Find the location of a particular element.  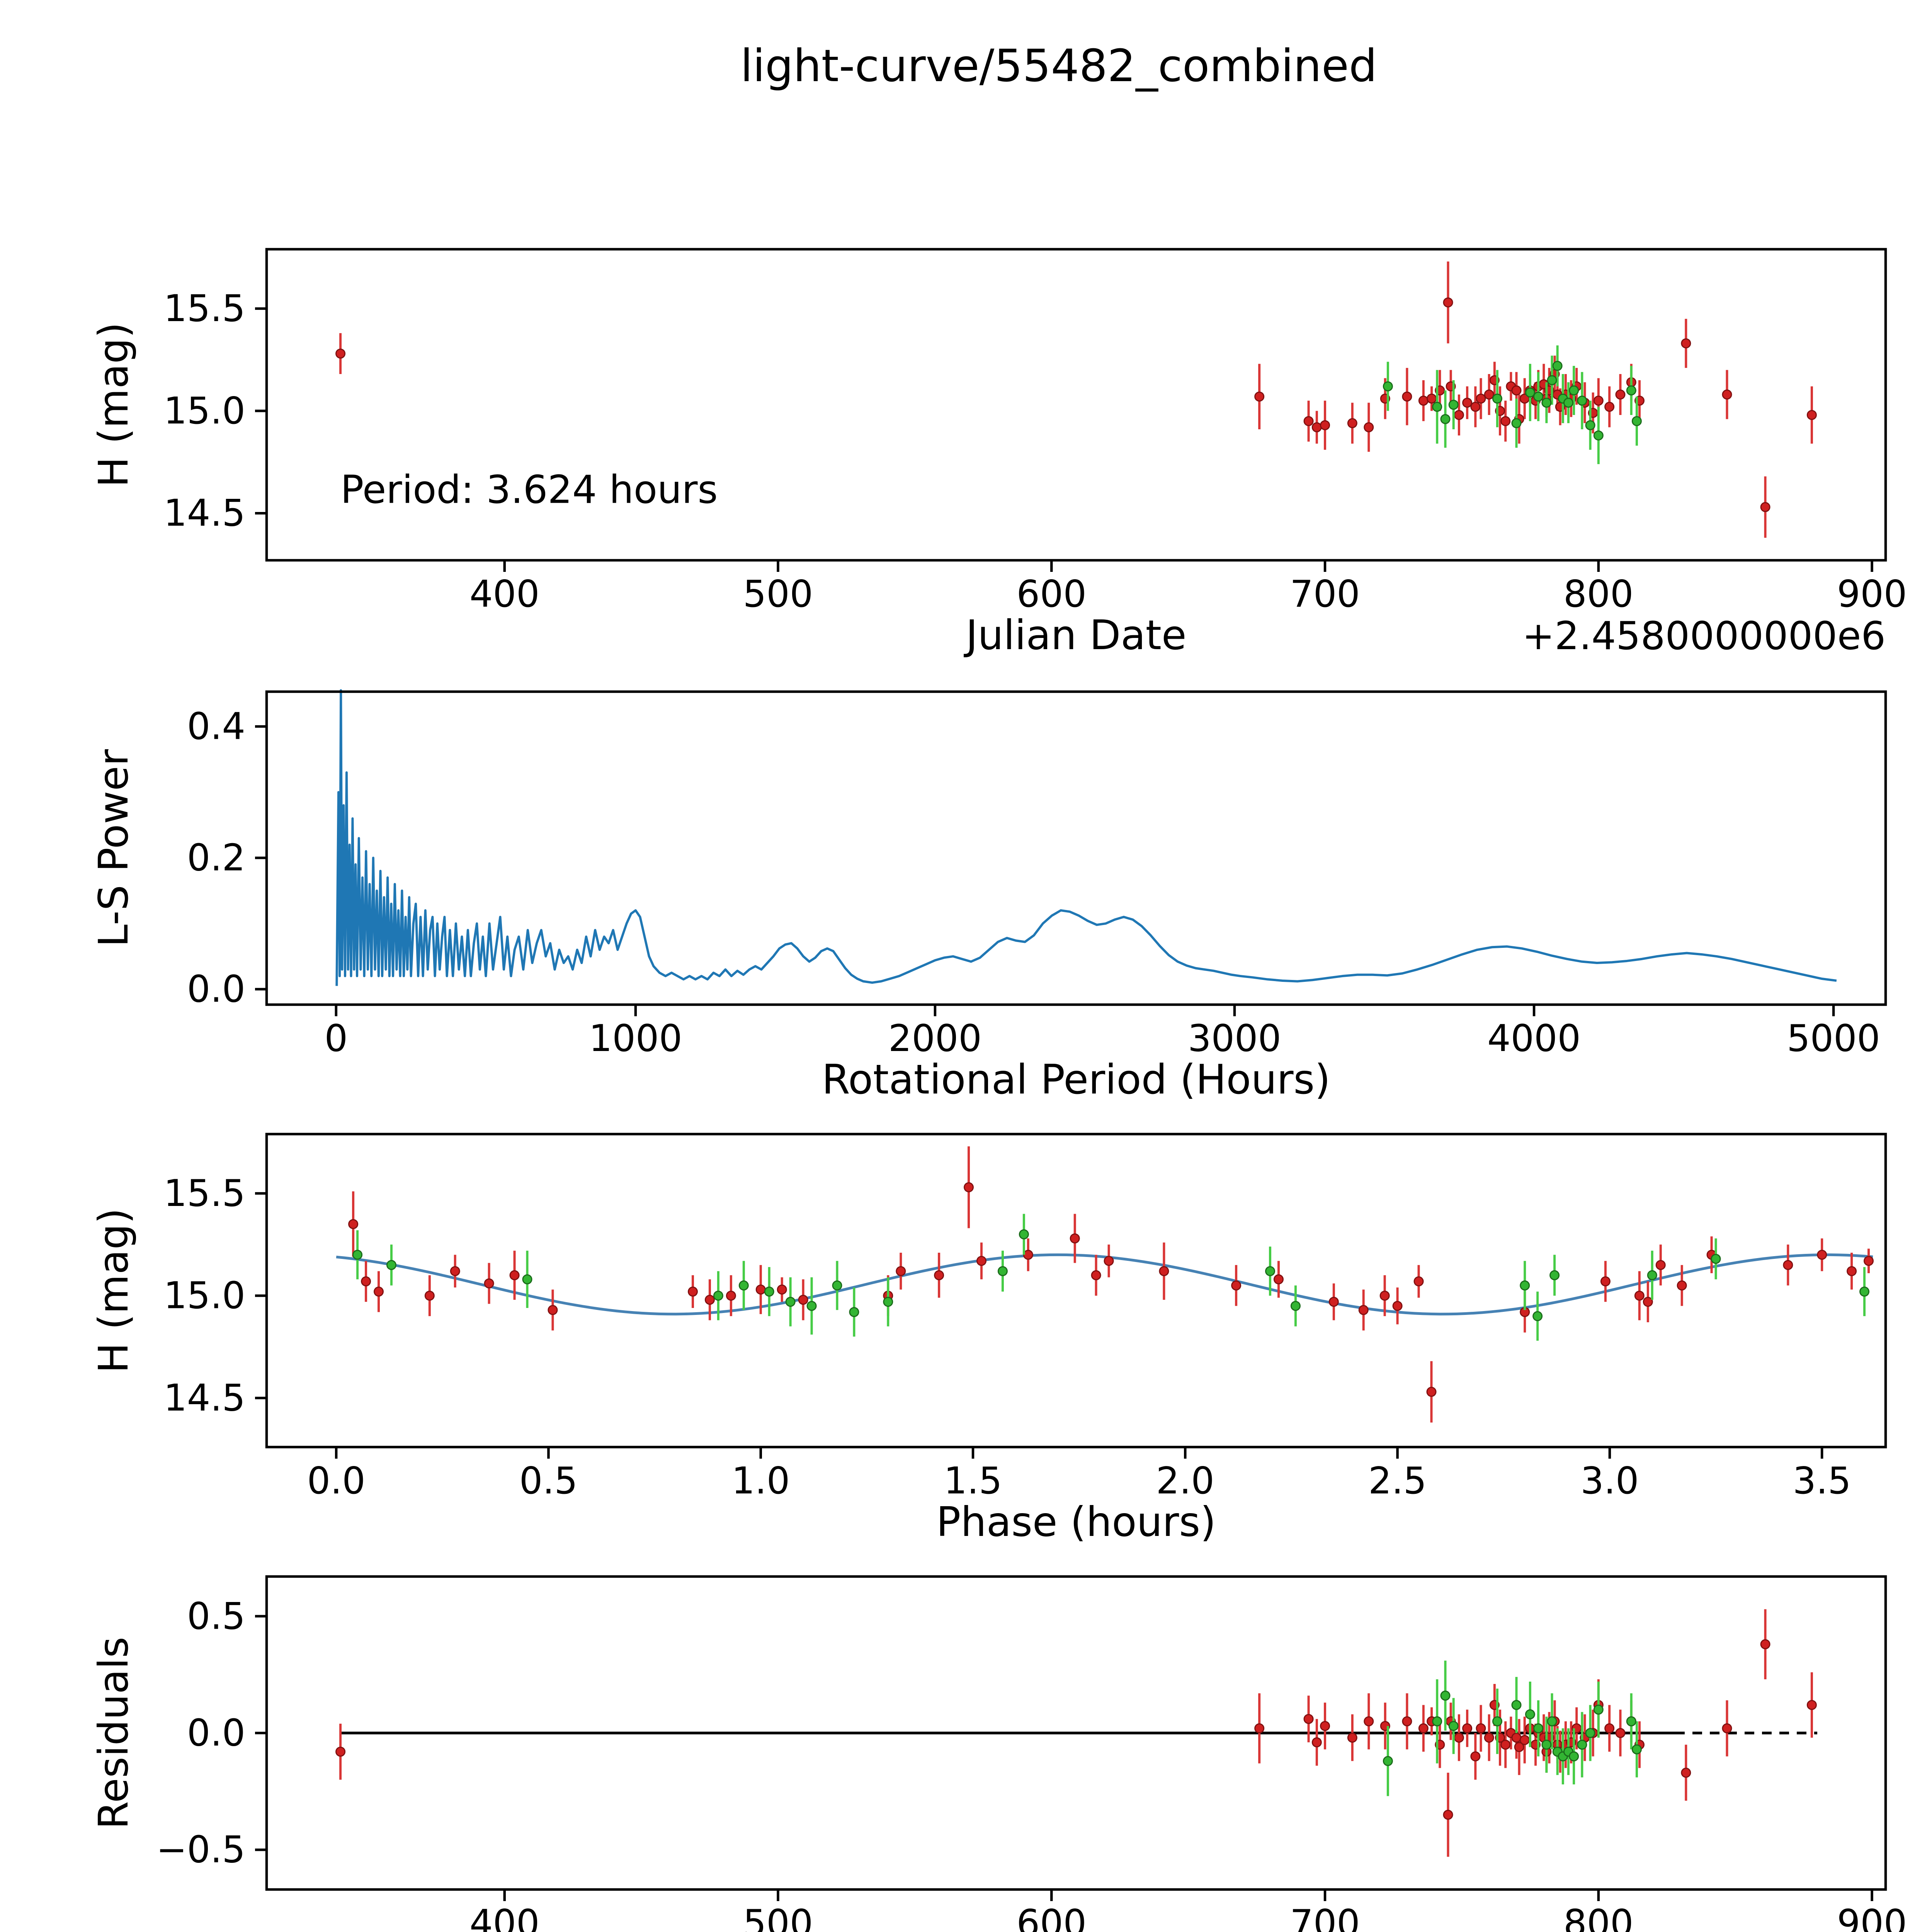

x-tick-label: 0.5 is located at coordinates (549, 1481).